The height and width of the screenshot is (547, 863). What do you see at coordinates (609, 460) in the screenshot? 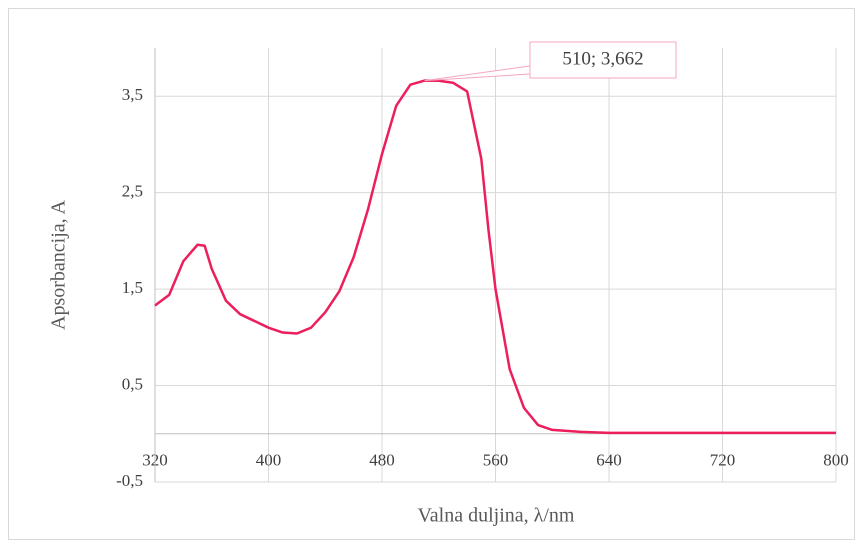
I see `x-tick-label: 640` at bounding box center [609, 460].